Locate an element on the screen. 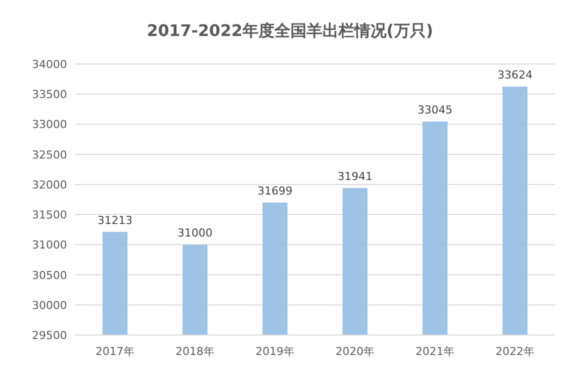 This screenshot has width=580, height=379. y-tick-label: 32000 is located at coordinates (49, 185).